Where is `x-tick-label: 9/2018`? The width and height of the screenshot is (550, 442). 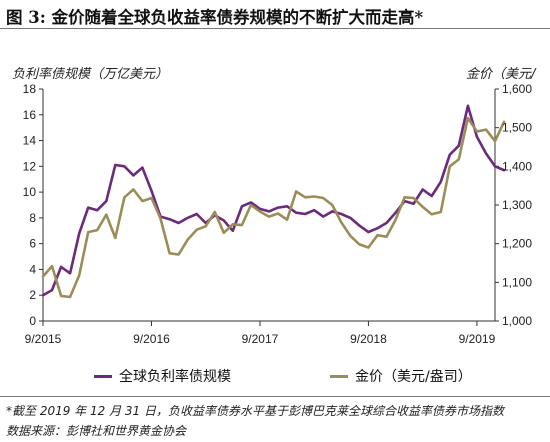 x-tick-label: 9/2018 is located at coordinates (368, 339).